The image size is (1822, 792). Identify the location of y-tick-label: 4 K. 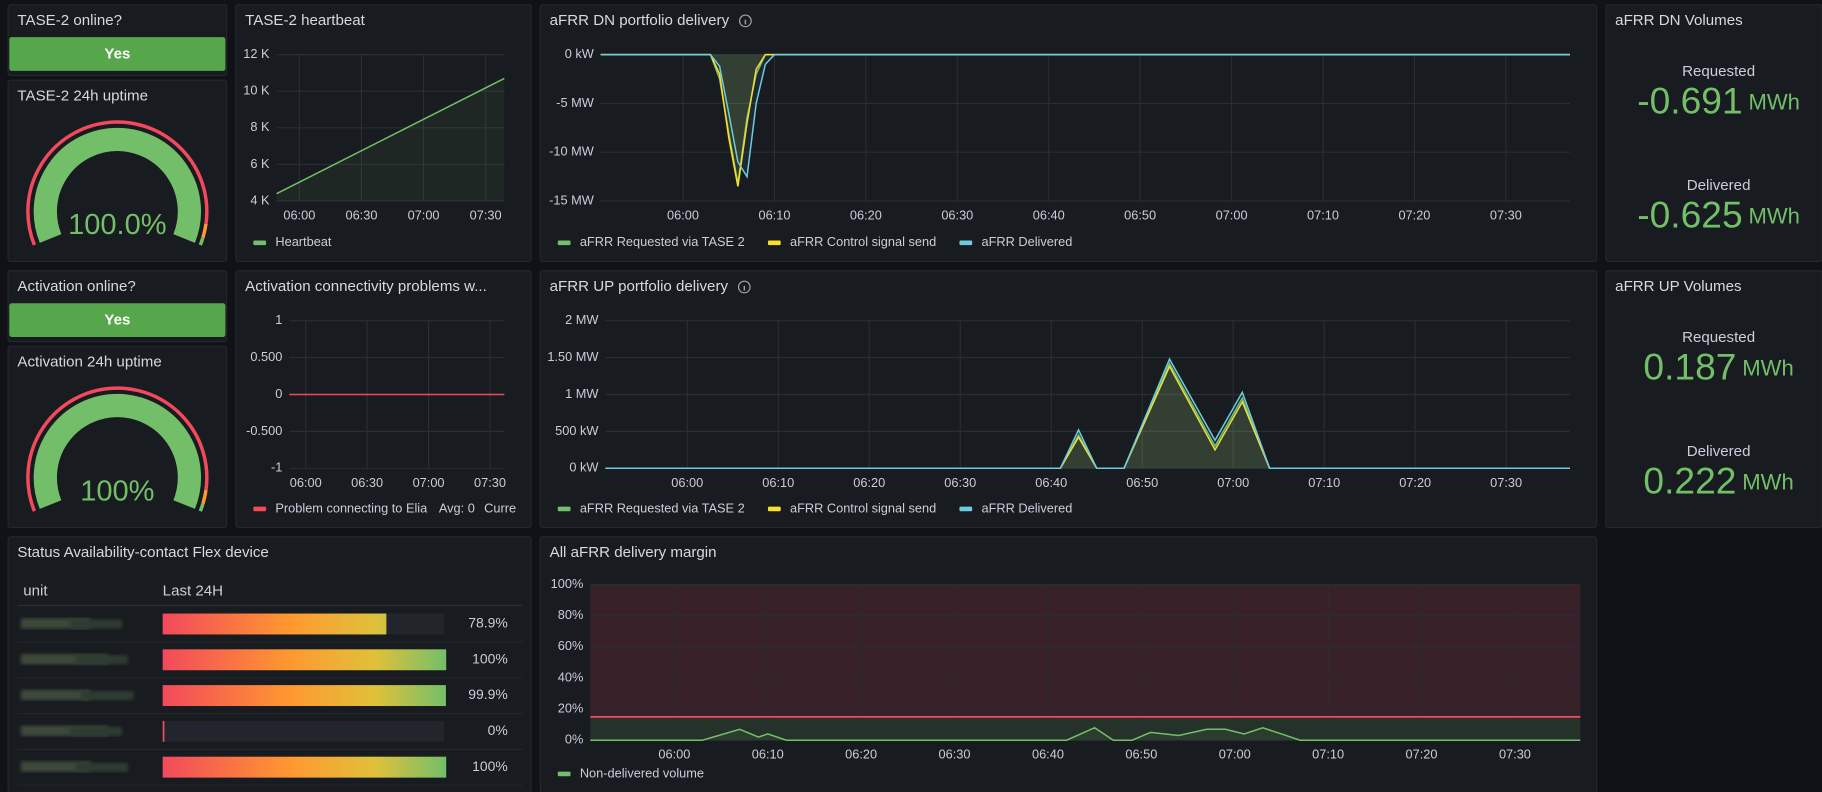
(260, 199).